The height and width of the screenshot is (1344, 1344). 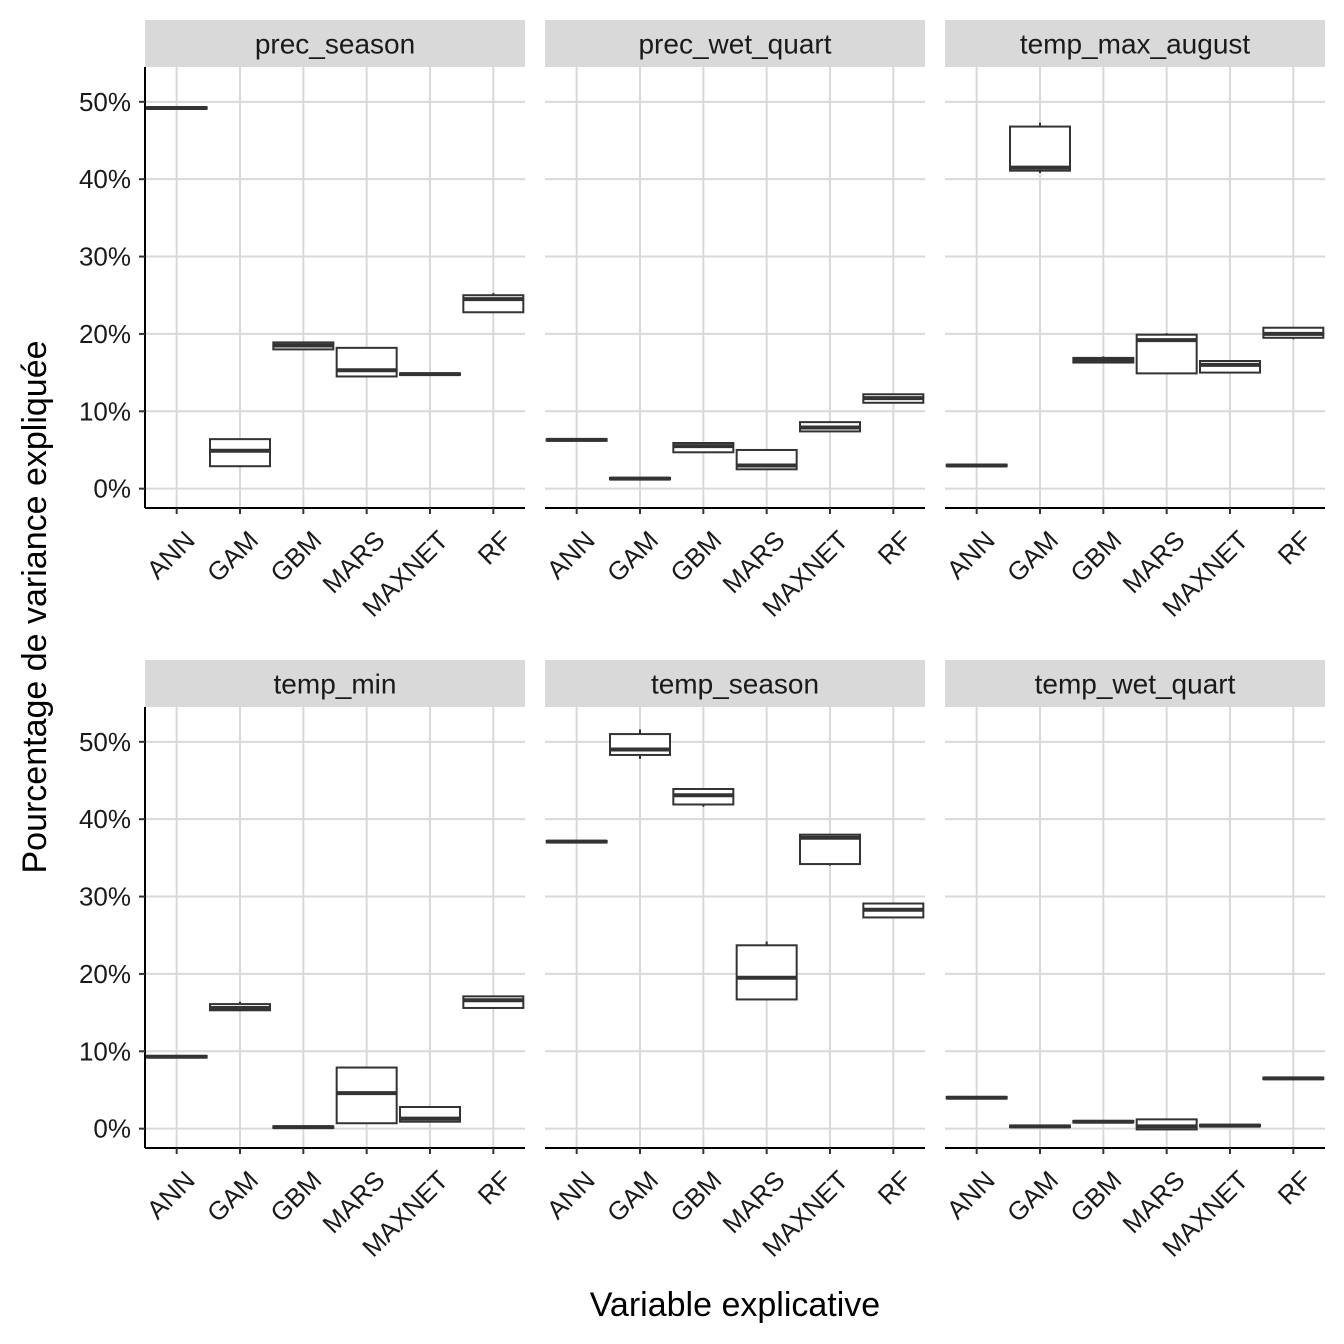 I want to click on facet-temp-min-strip, so click(x=335, y=683).